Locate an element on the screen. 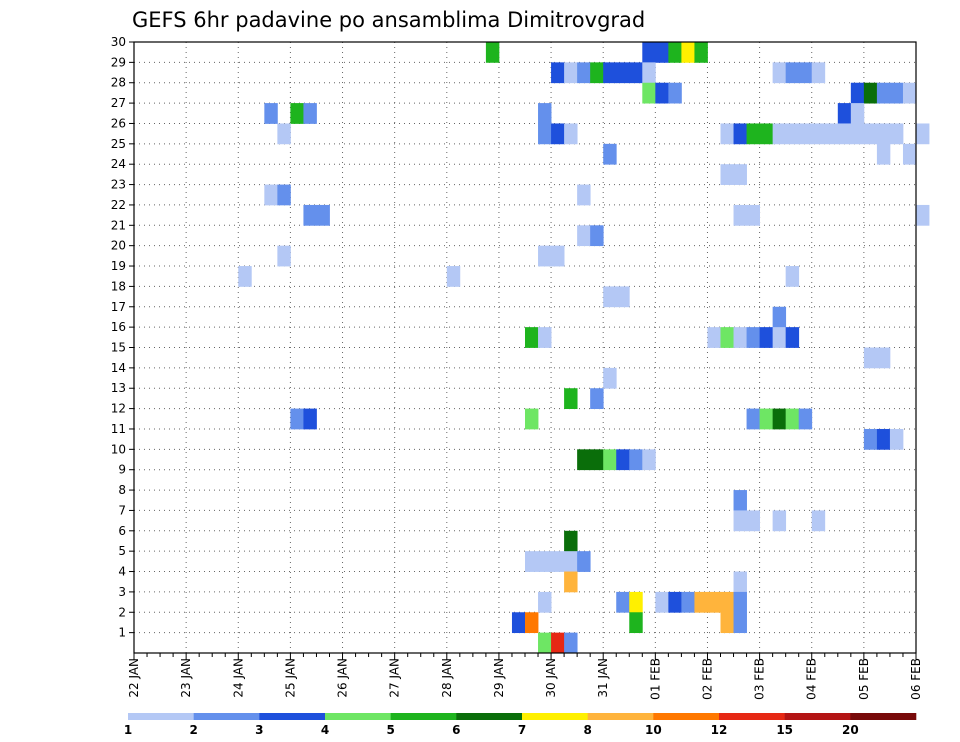 The width and height of the screenshot is (960, 742). y-tick-label: 9 is located at coordinates (122, 470).